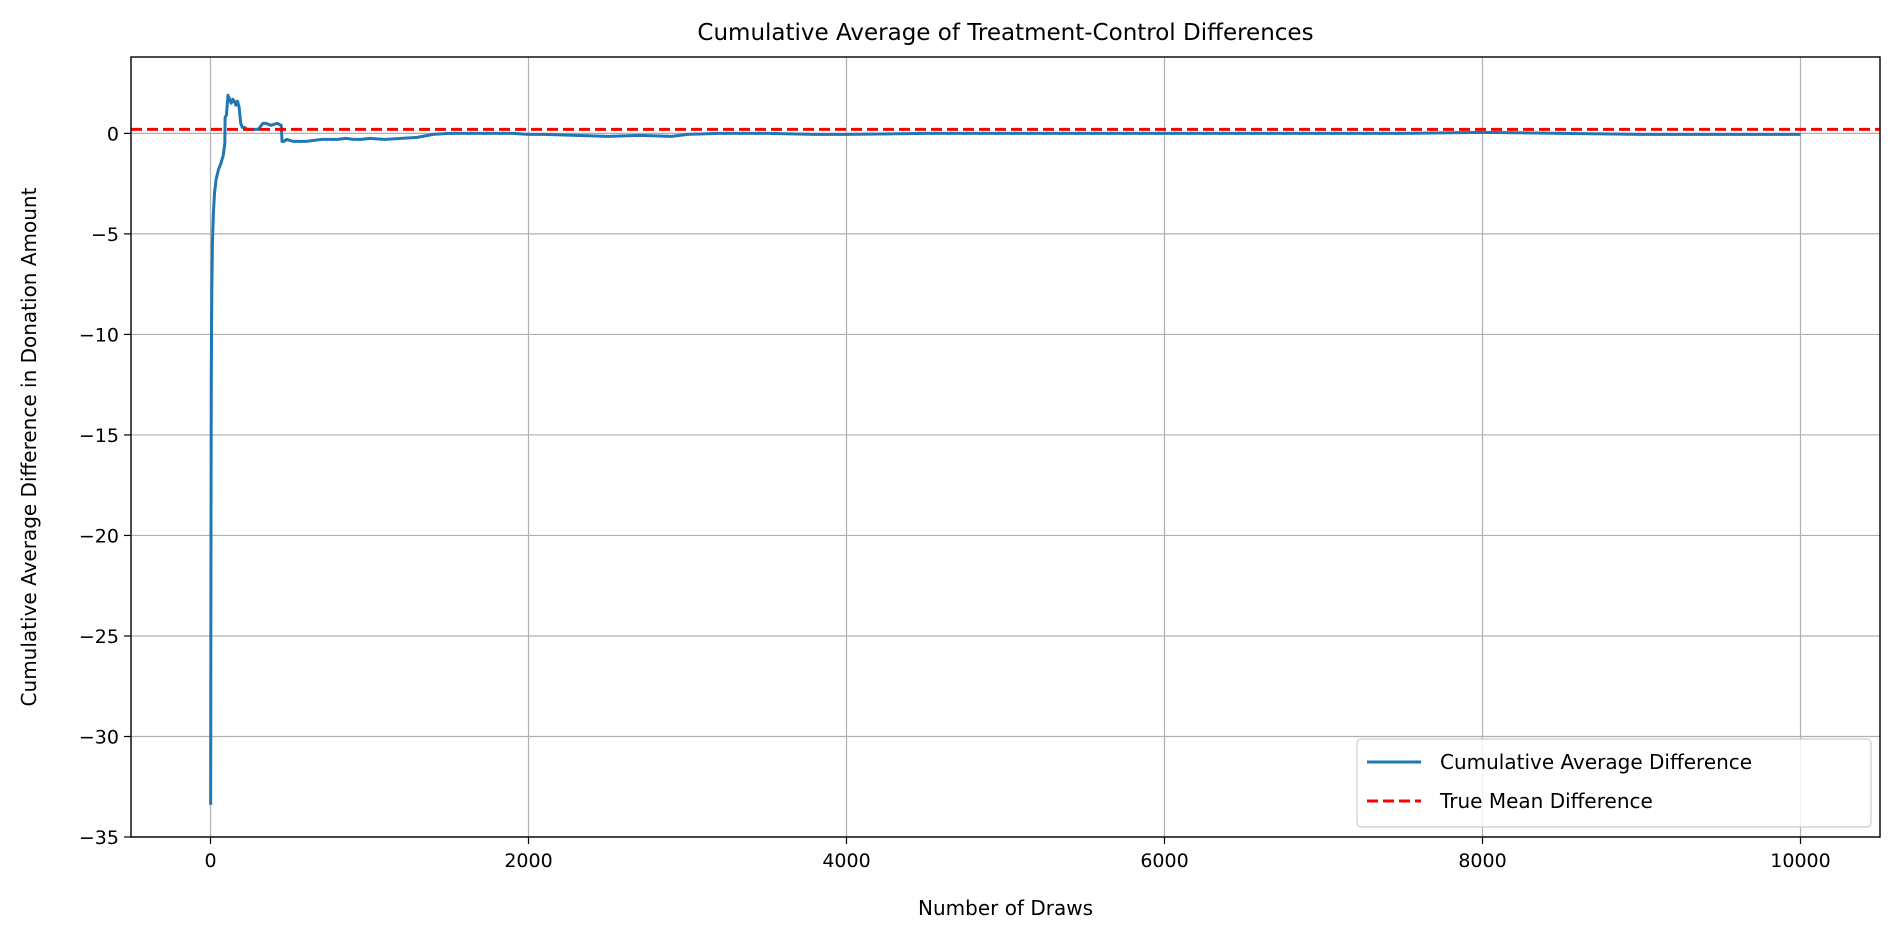  I want to click on y-tick-label: −30, so click(99, 737).